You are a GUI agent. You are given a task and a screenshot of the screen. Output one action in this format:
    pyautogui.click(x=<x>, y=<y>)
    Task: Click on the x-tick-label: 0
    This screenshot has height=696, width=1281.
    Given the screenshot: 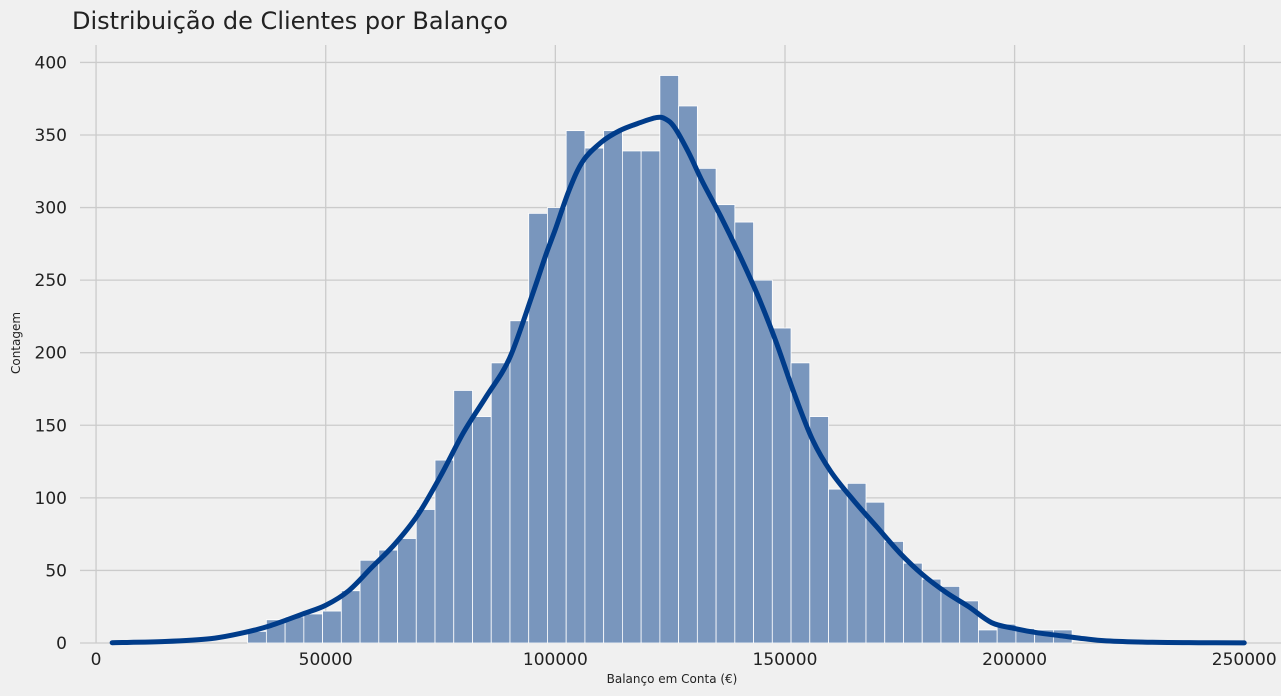 What is the action you would take?
    pyautogui.click(x=96, y=660)
    